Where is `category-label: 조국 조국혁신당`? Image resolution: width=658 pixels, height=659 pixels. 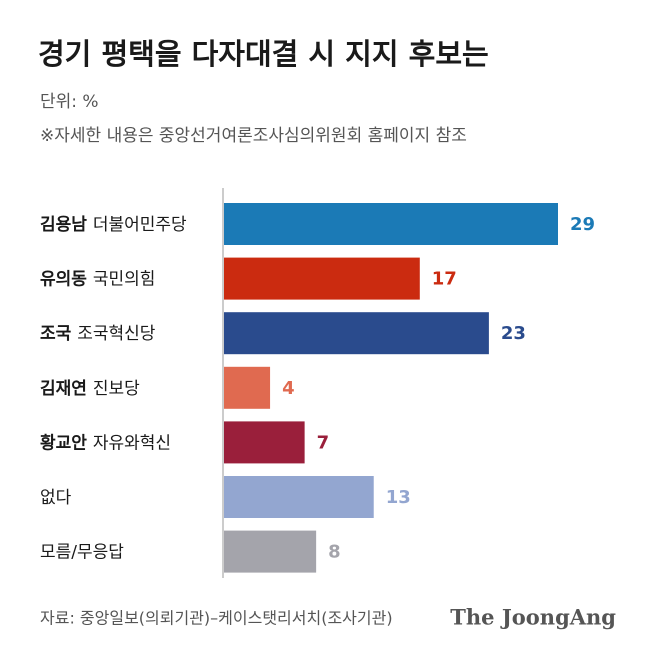
category-label: 조국 조국혁신당 is located at coordinates (98, 334).